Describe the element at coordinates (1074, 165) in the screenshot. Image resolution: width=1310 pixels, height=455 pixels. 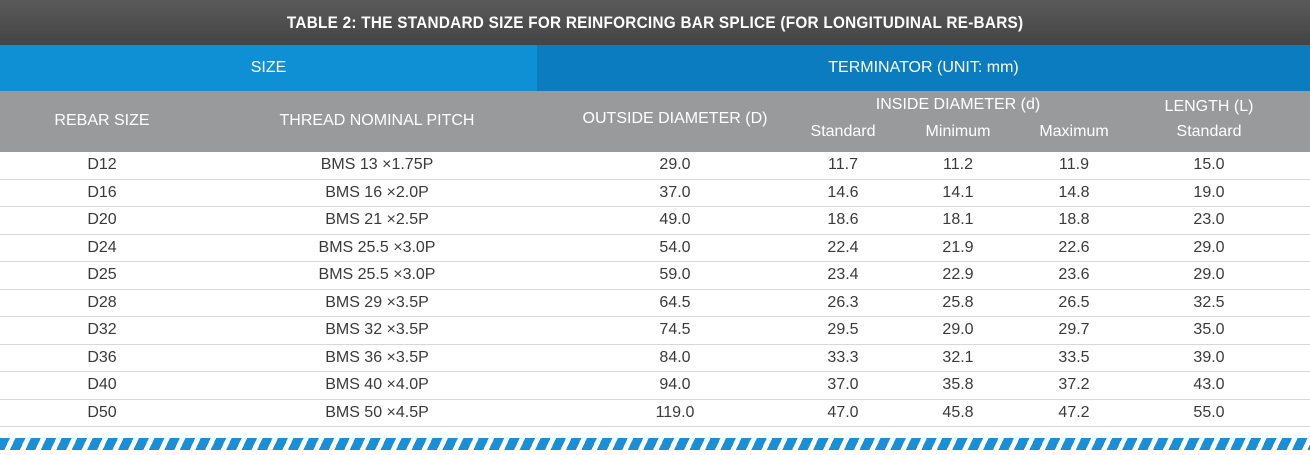
I see `cell-inside-maximum: 11.9` at that location.